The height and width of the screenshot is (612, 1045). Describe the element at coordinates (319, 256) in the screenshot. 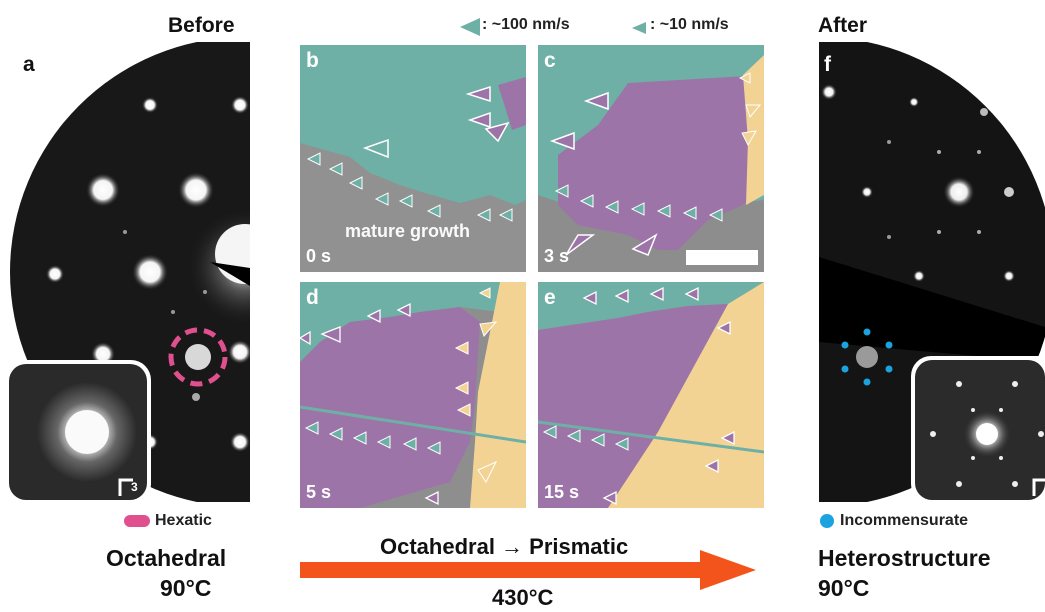

I see `time-label-b: 0 s` at that location.